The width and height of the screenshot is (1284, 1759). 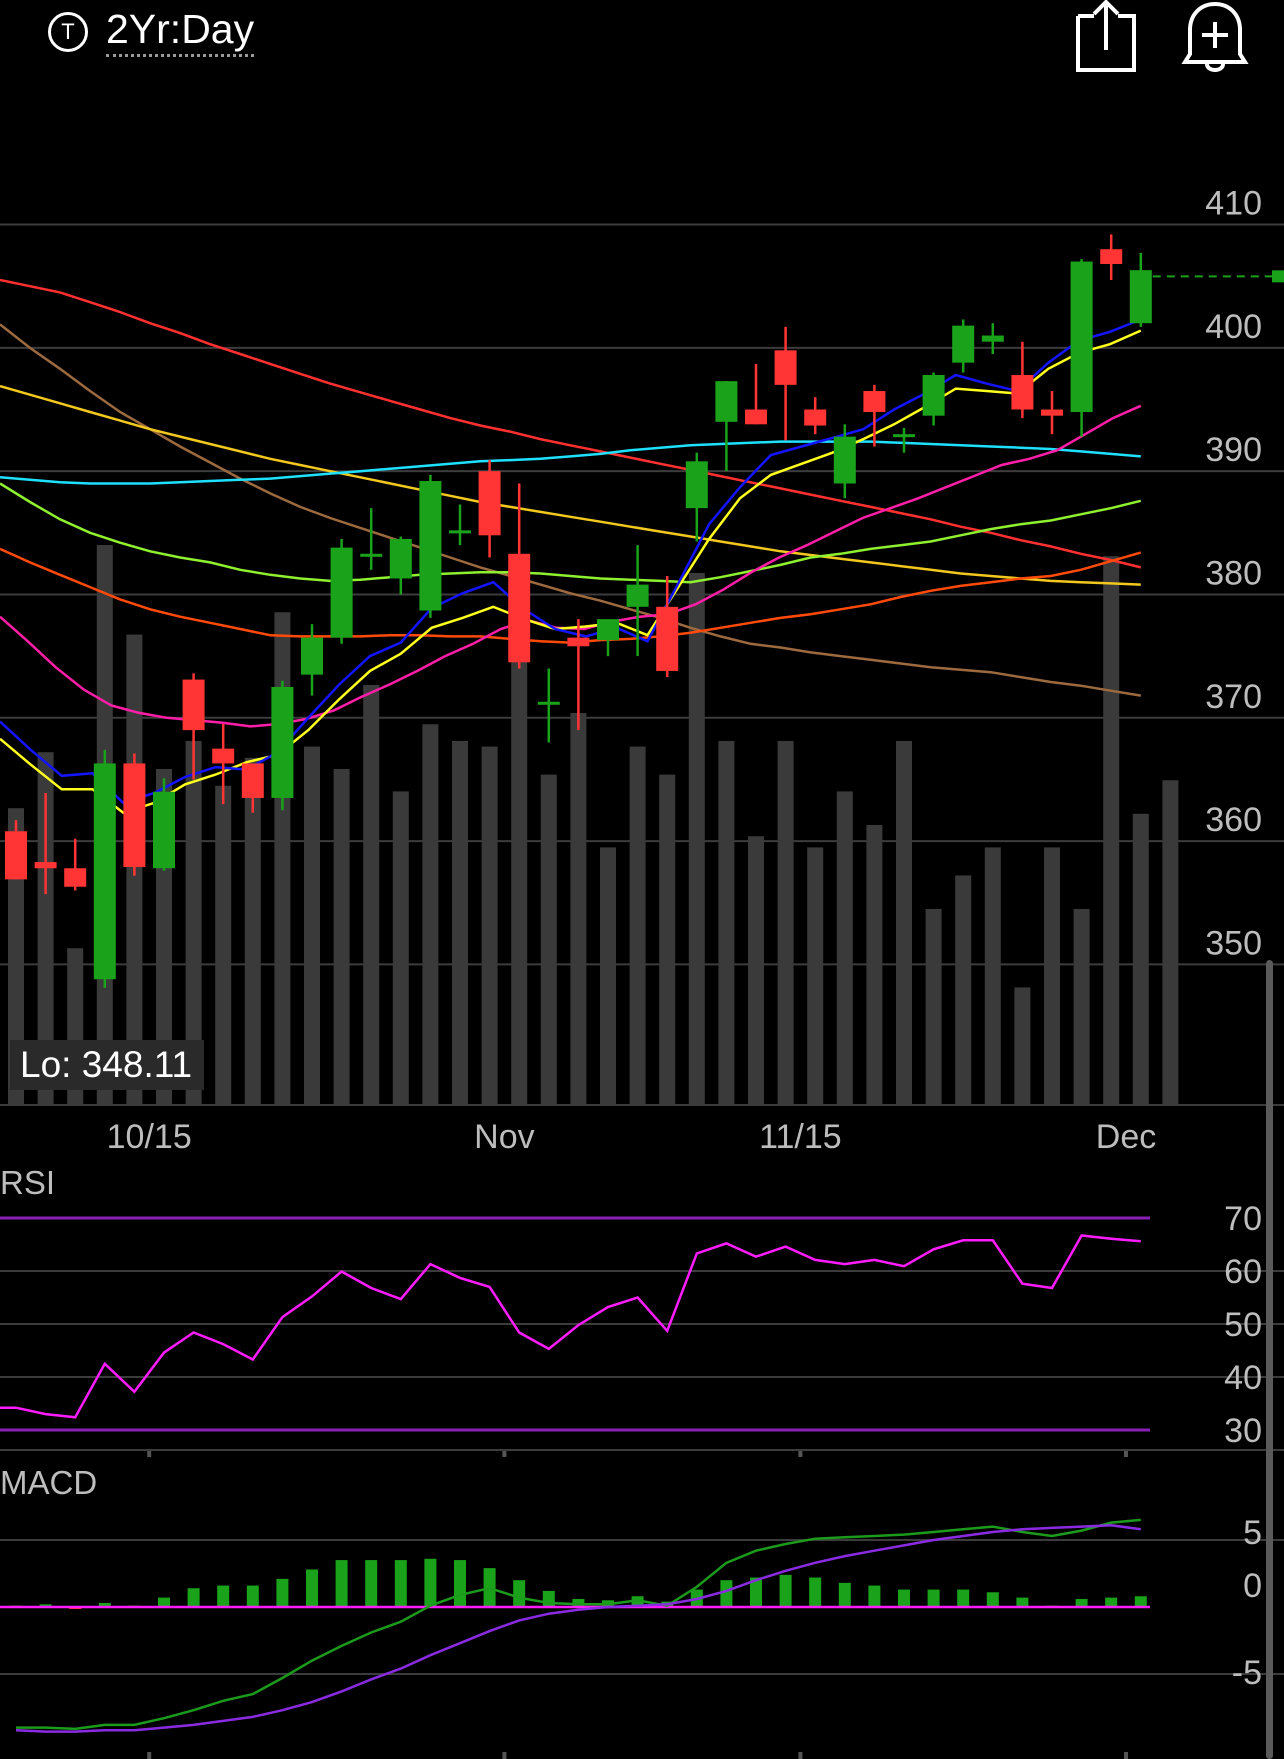 I want to click on macd-tick-label: 5, so click(x=1252, y=1533).